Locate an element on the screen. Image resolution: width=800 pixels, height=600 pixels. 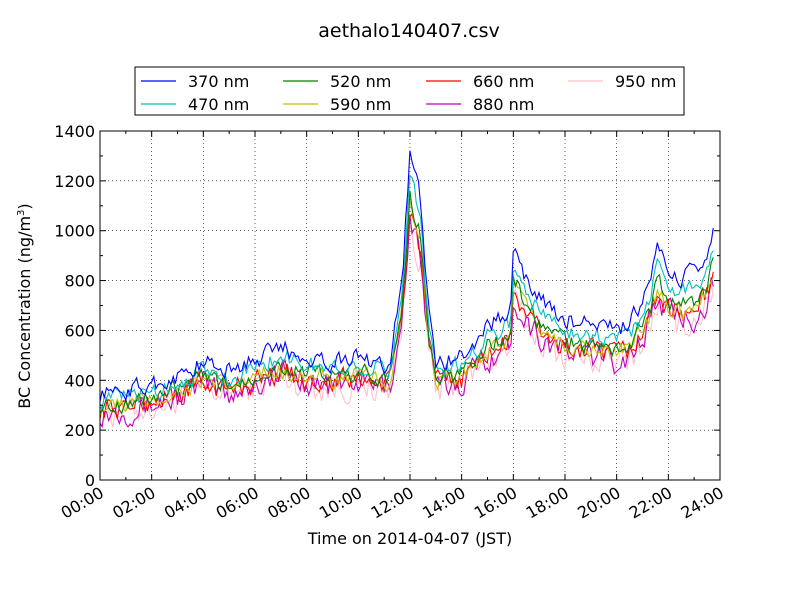
legend-box is located at coordinates (409, 91).